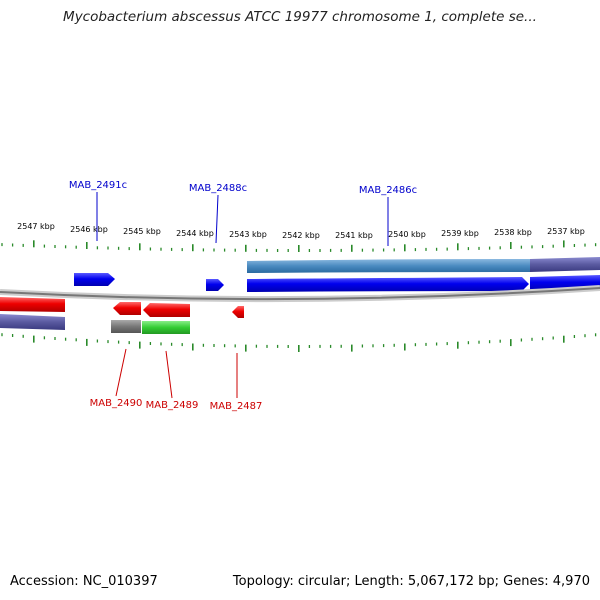 The image size is (600, 600). What do you see at coordinates (84, 581) in the screenshot?
I see `accession-text: Accession: NC_010397` at bounding box center [84, 581].